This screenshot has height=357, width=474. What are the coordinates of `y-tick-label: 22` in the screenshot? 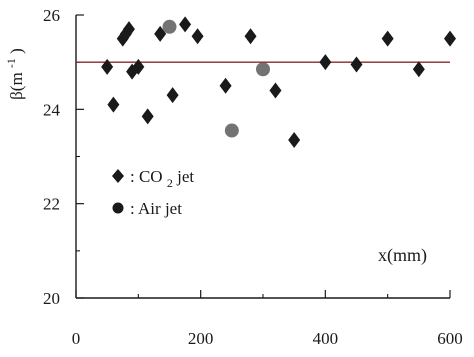 It's located at (51, 204).